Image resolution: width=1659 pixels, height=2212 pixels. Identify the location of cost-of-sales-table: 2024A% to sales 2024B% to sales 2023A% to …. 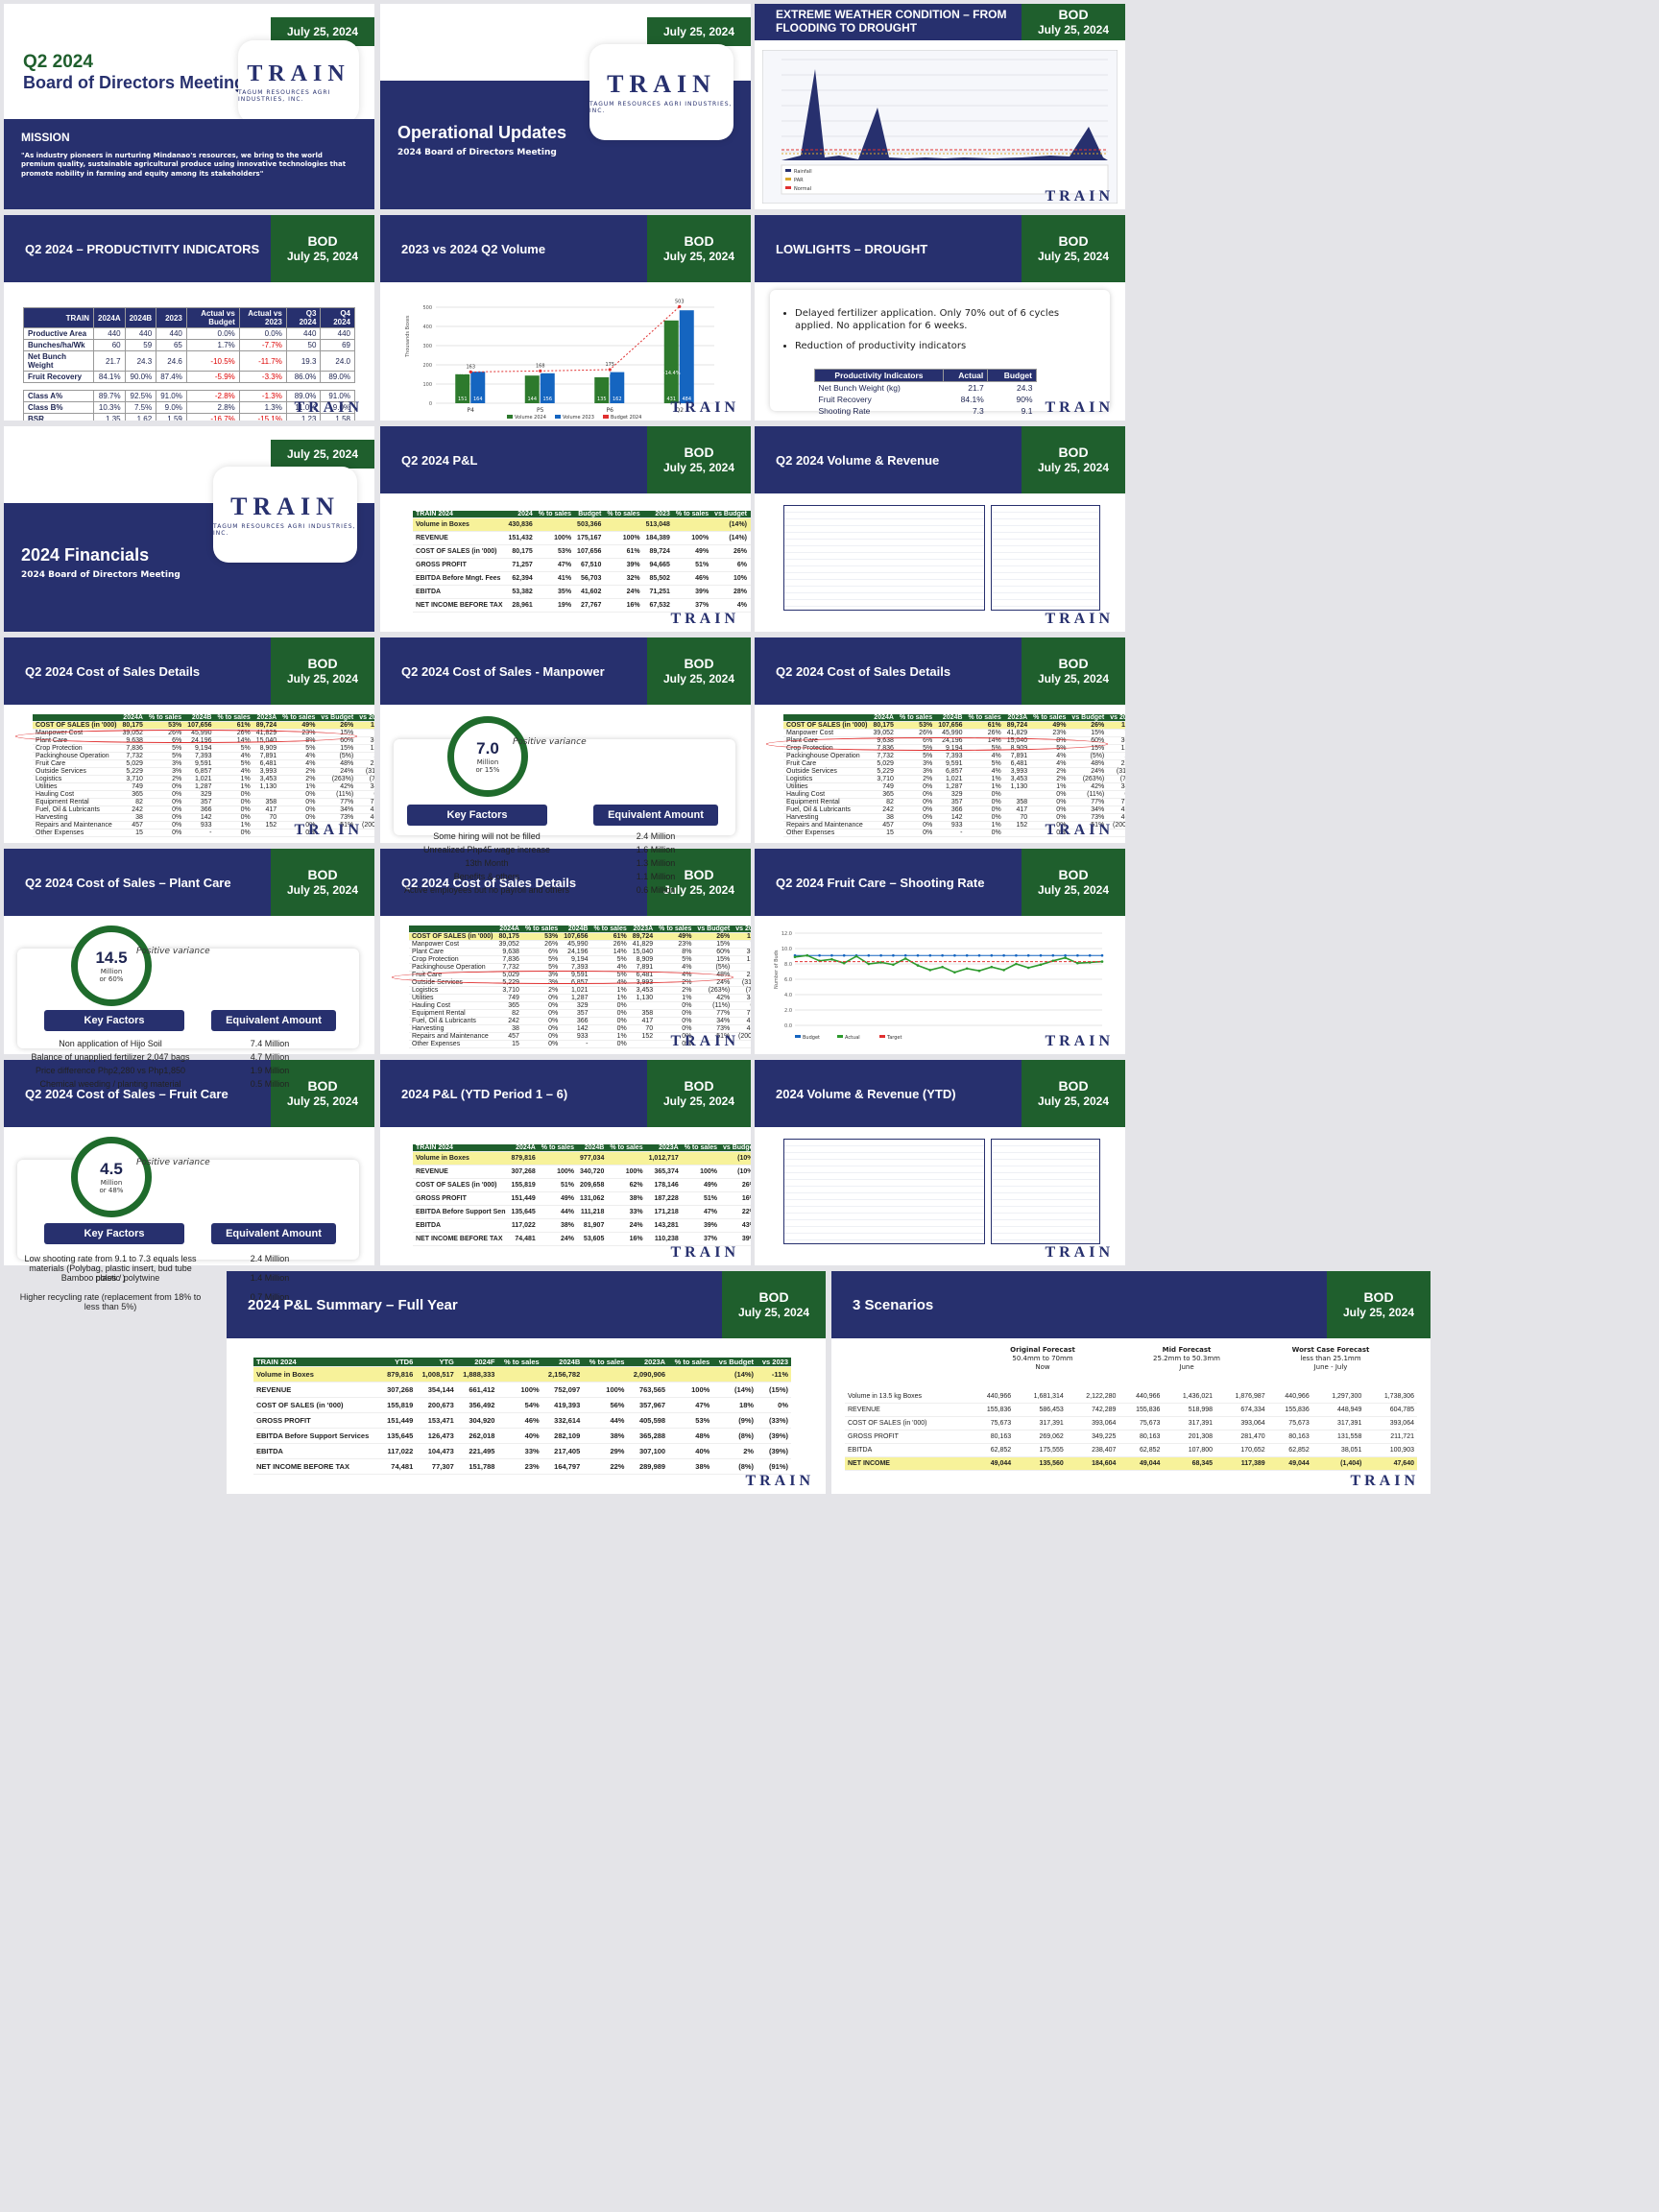
(580, 987).